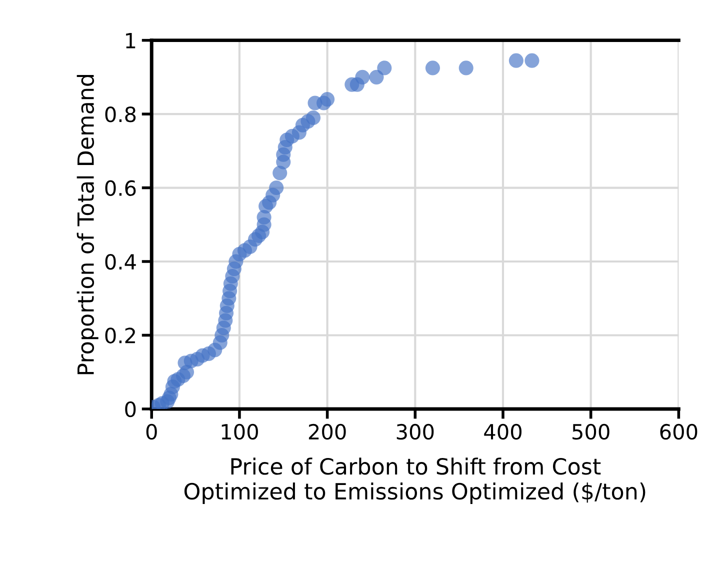  Describe the element at coordinates (240, 432) in the screenshot. I see `x-tick-label: 100` at that location.